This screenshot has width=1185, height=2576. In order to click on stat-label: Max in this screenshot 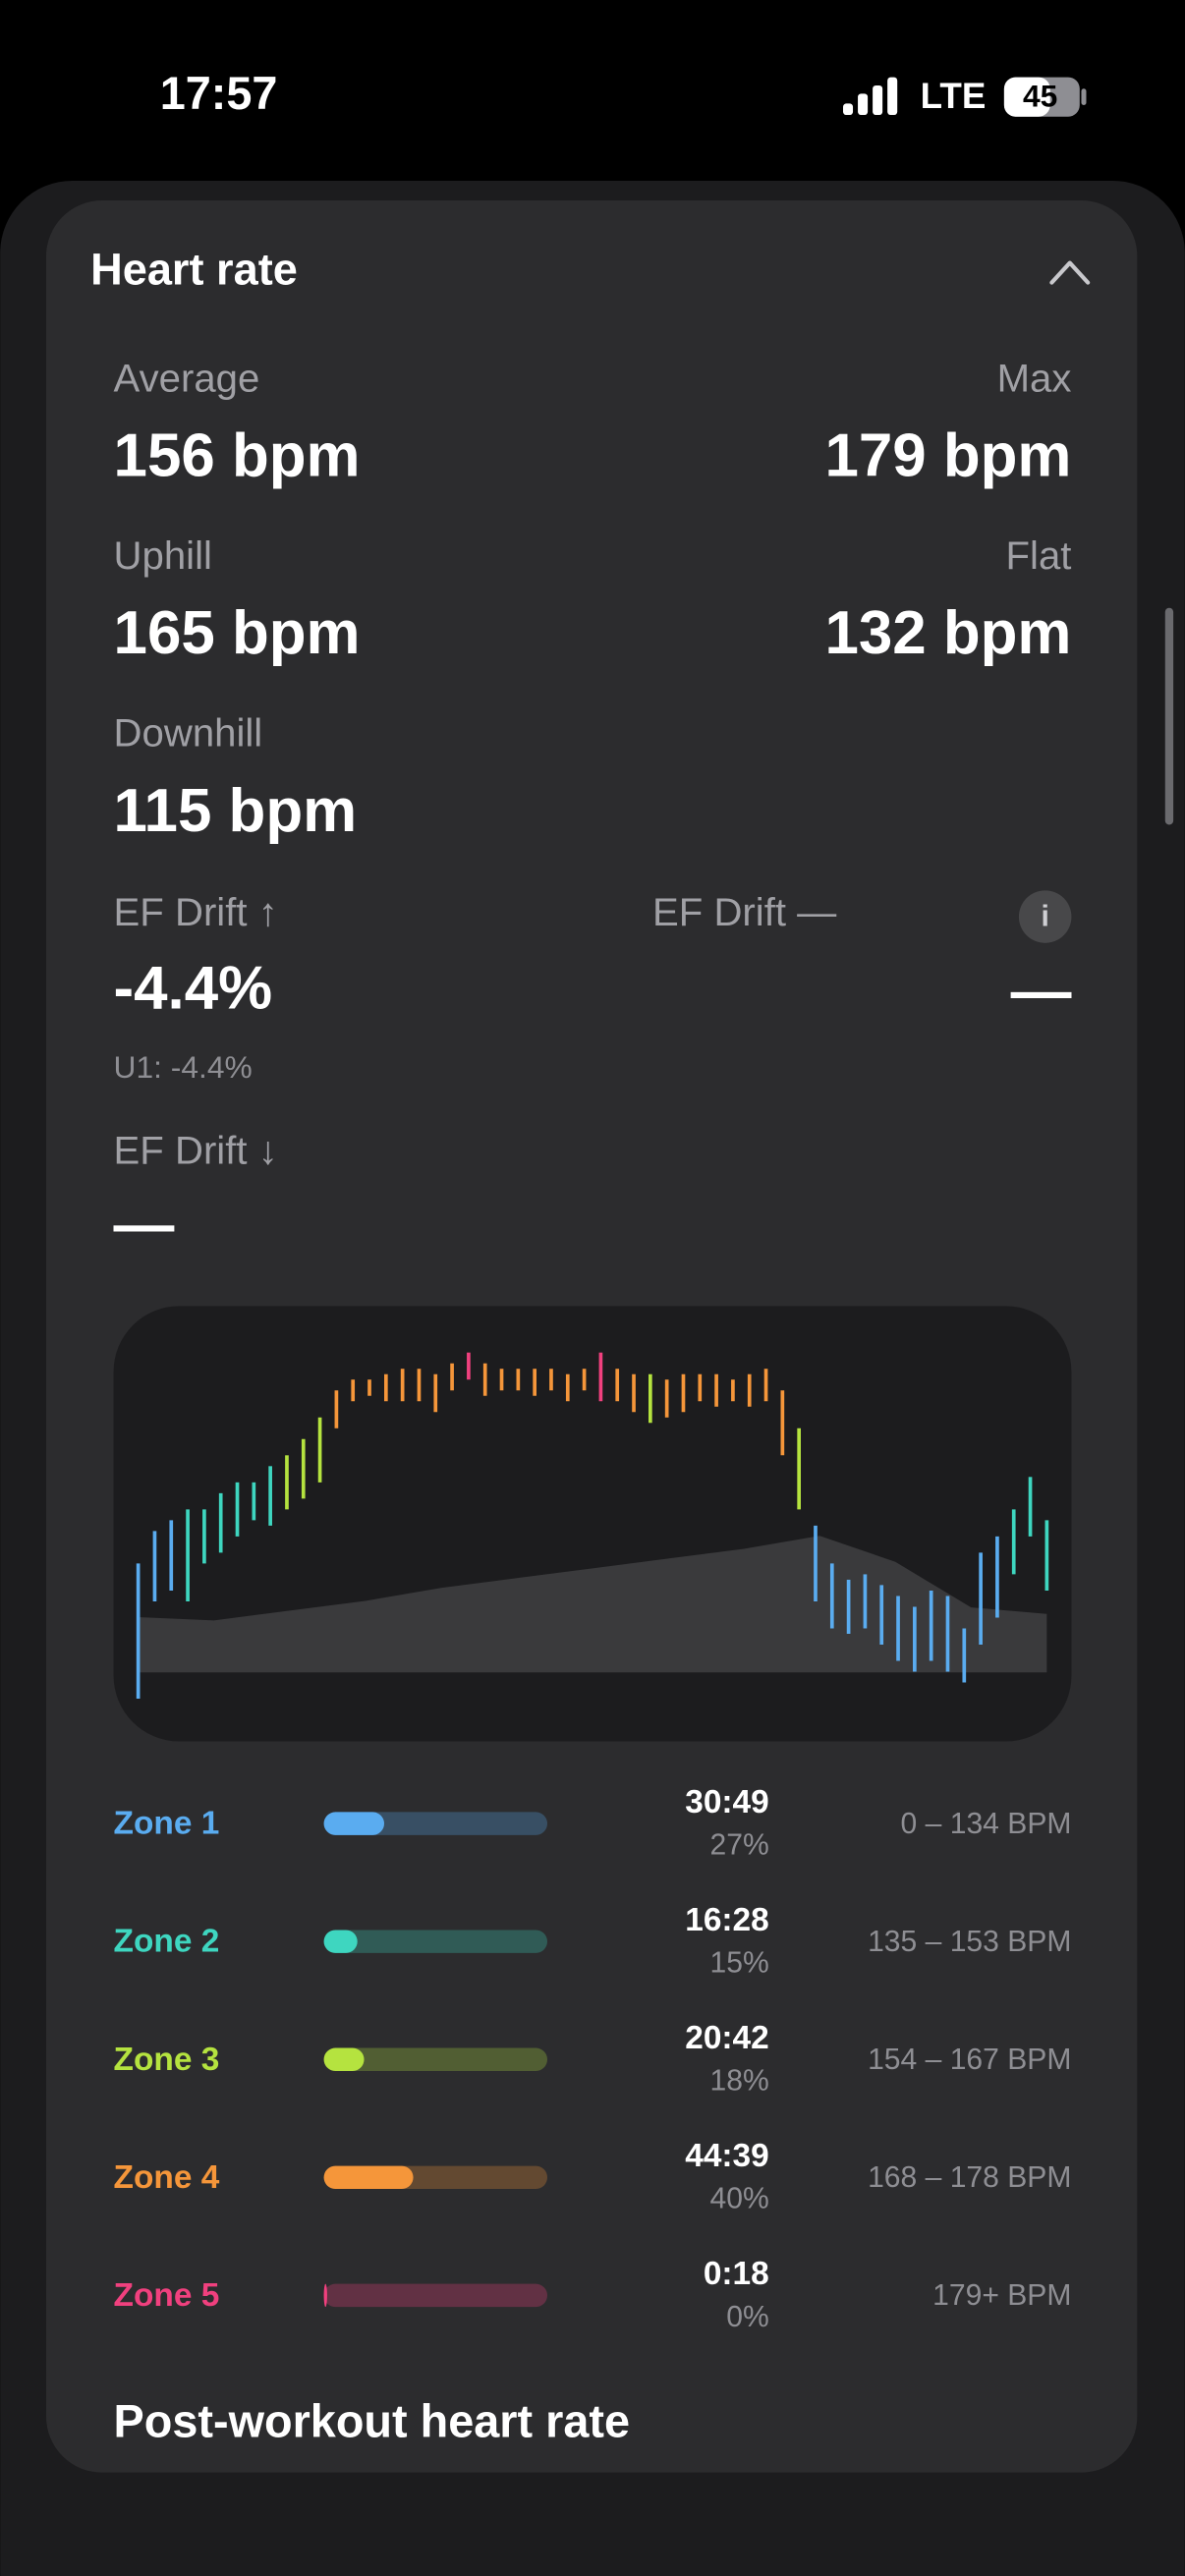, I will do `click(1034, 379)`.